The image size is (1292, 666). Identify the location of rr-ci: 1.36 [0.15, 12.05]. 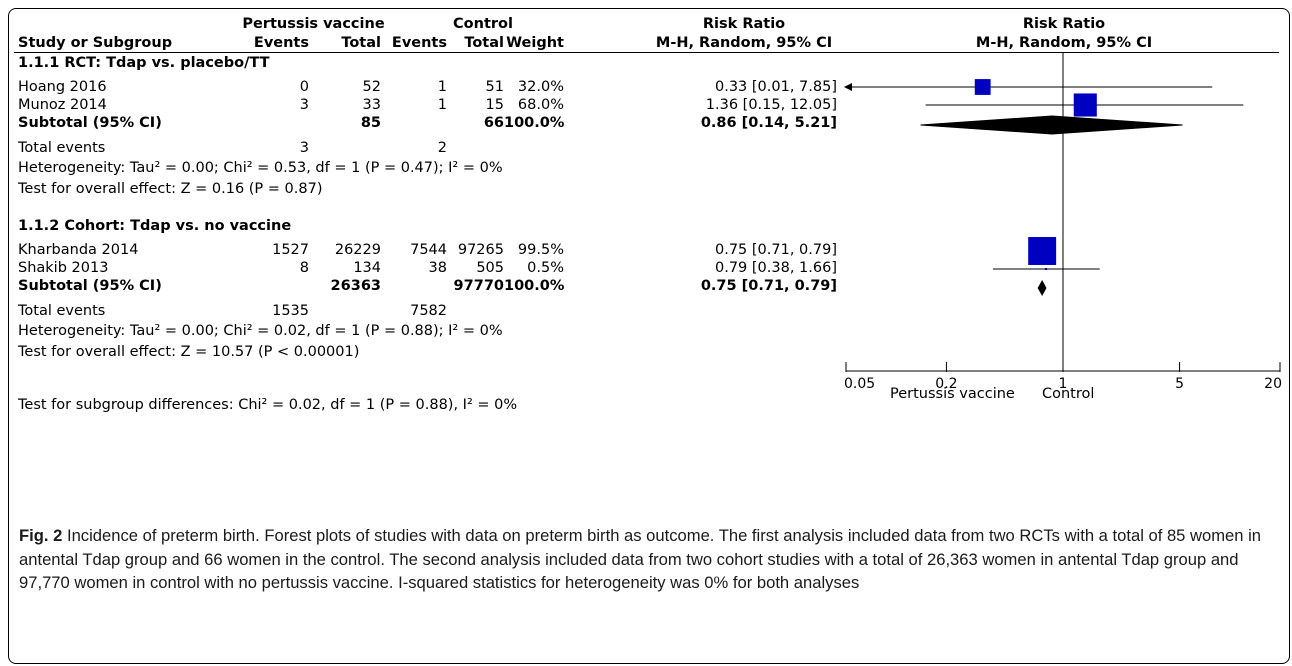
(771, 105).